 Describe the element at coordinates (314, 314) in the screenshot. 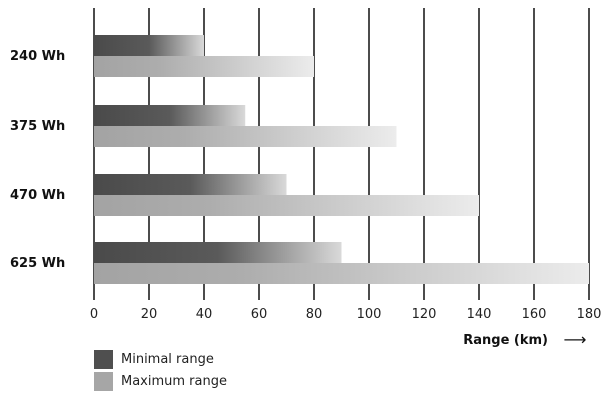

I see `x-tick-label: 80` at that location.